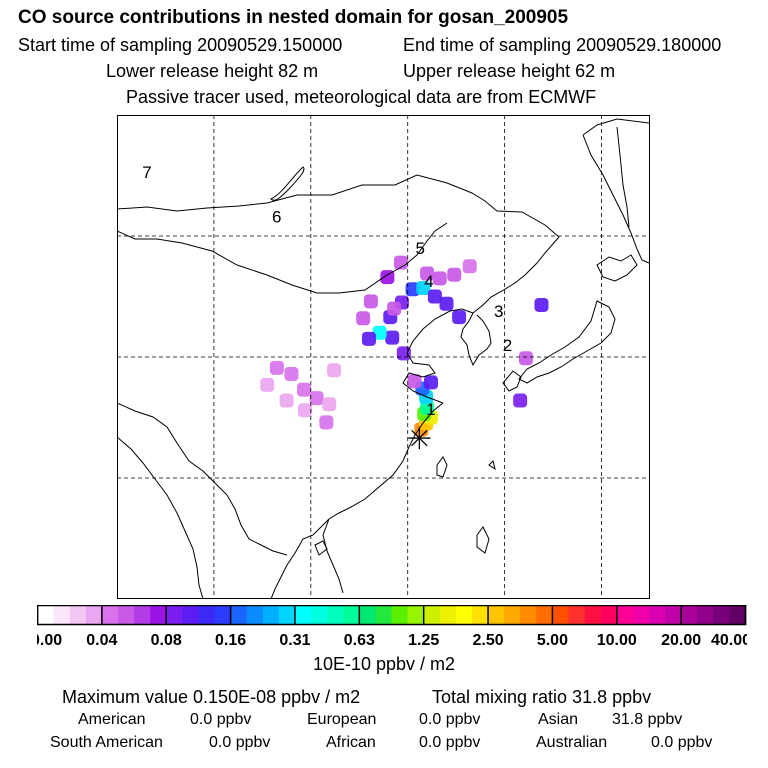 The image size is (768, 768). What do you see at coordinates (487, 640) in the screenshot?
I see `colorbar-tick-label: 2.50` at bounding box center [487, 640].